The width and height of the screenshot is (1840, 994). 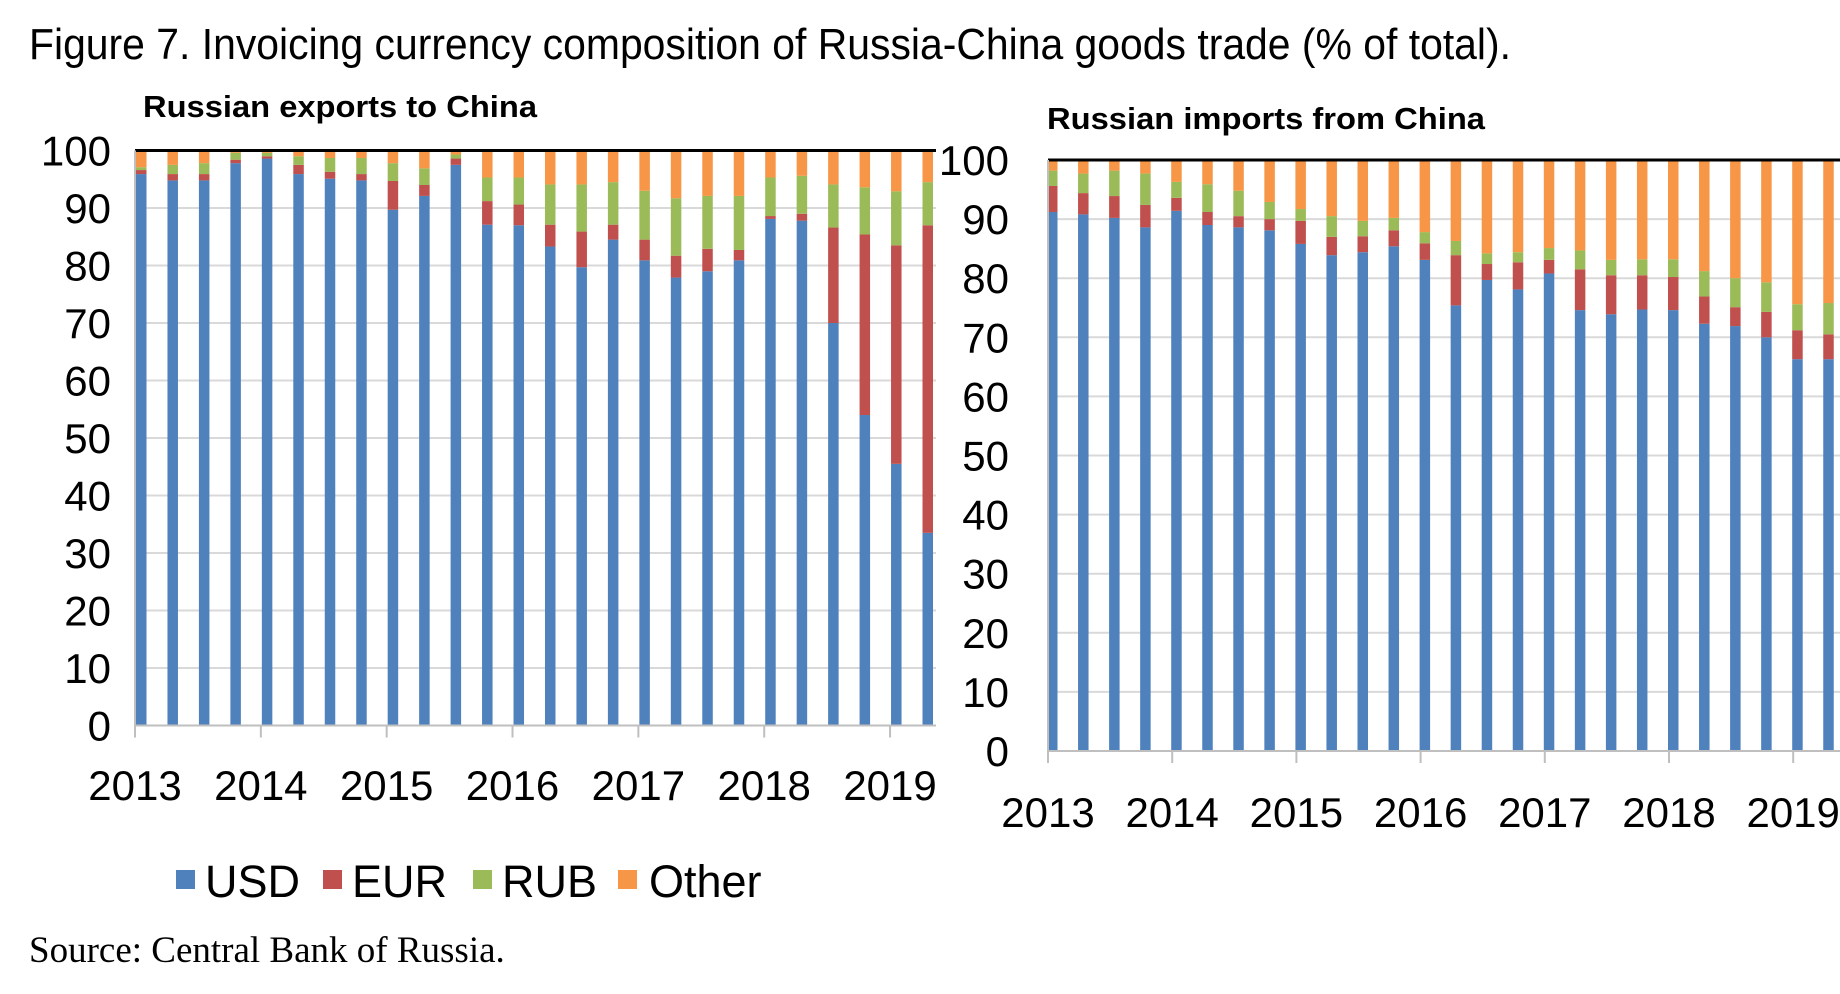 I want to click on legend-swatch-usd, so click(x=185, y=879).